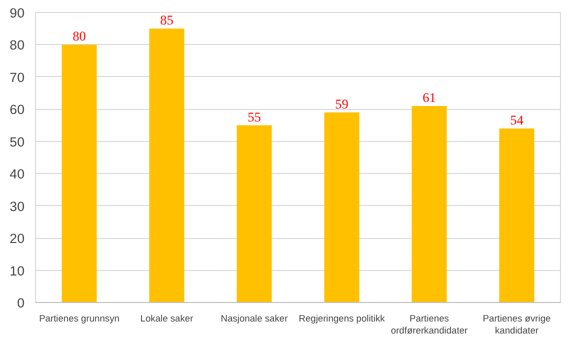  What do you see at coordinates (21, 303) in the screenshot?
I see `y-tick-label: 0` at bounding box center [21, 303].